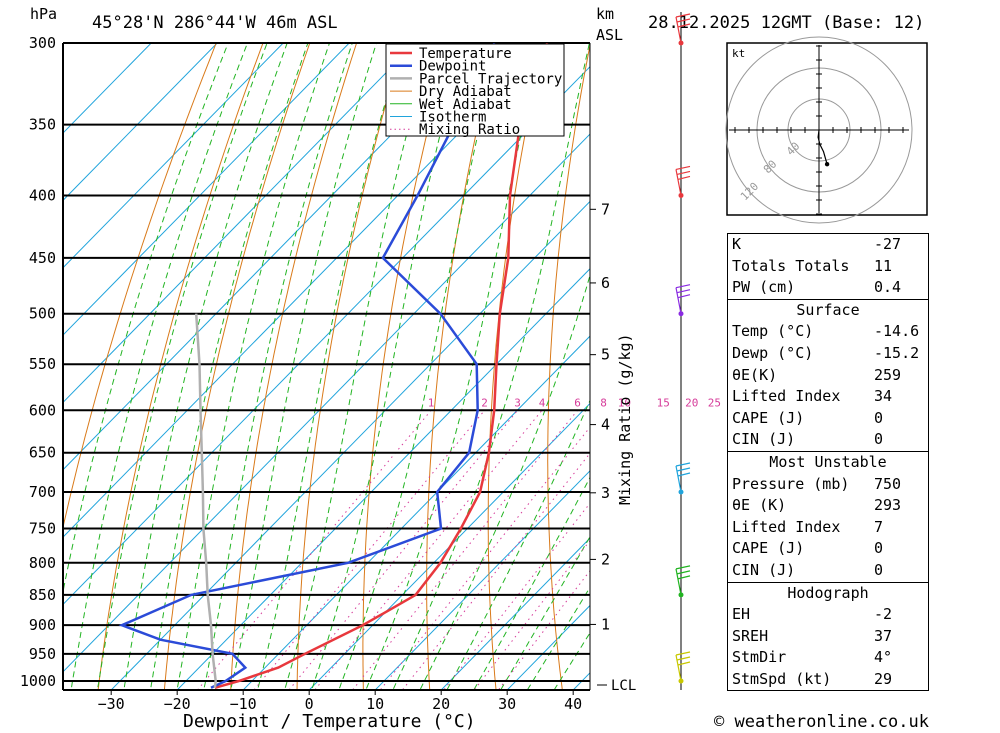 The image size is (1000, 733). What do you see at coordinates (883, 614) in the screenshot?
I see `indices-value: -2` at bounding box center [883, 614].